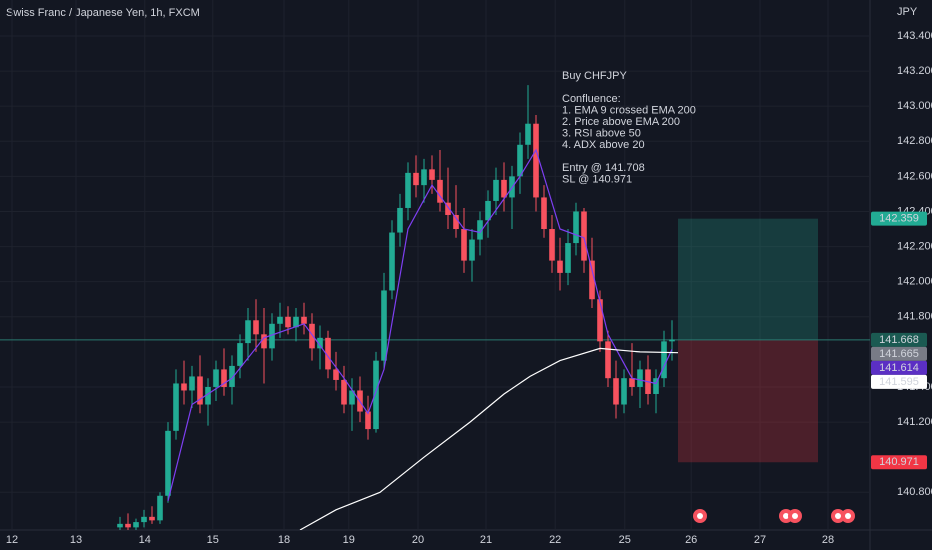  I want to click on y-tick-label: 142.200, so click(914, 246).